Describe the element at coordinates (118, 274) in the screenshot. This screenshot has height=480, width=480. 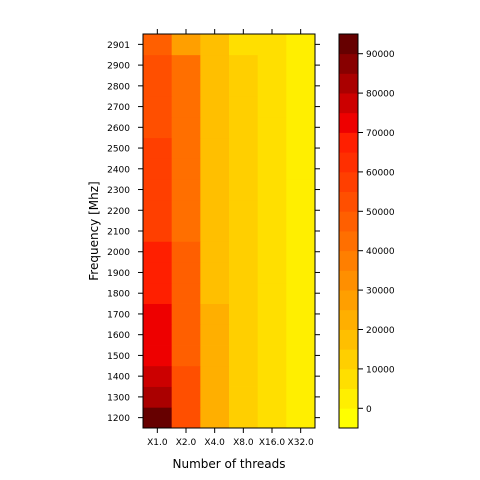
I see `y-tick-label: 1900` at that location.